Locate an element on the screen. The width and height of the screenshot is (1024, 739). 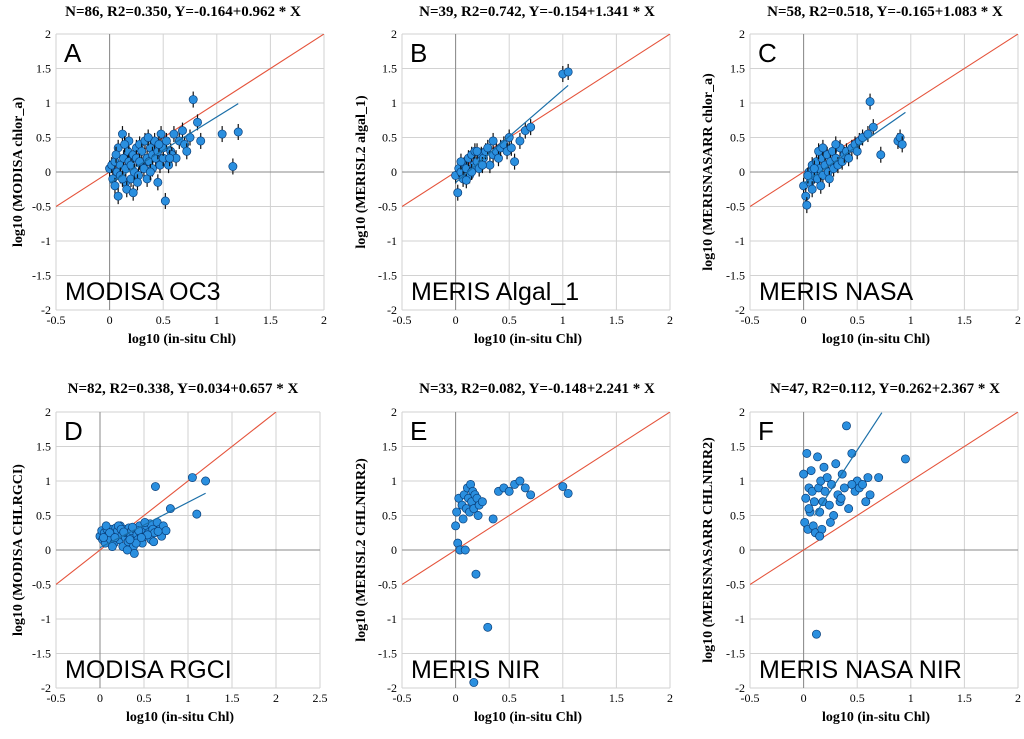
method-label: MODISA RGCI is located at coordinates (148, 670).